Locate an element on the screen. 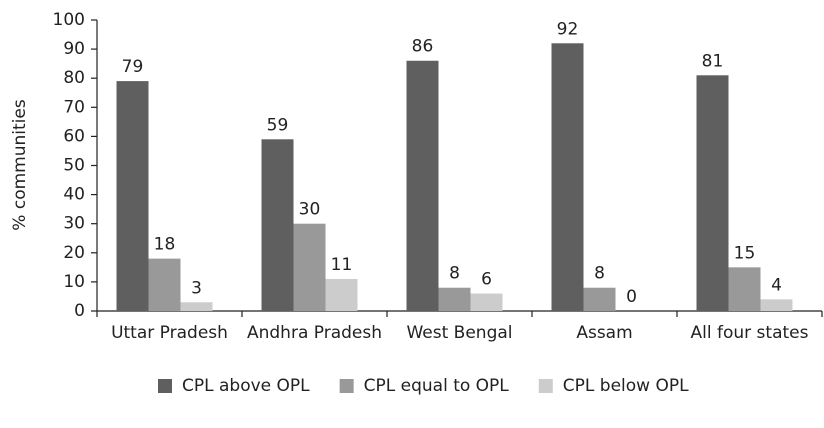 This screenshot has width=824, height=428. x-tick-label: All four states is located at coordinates (750, 333).